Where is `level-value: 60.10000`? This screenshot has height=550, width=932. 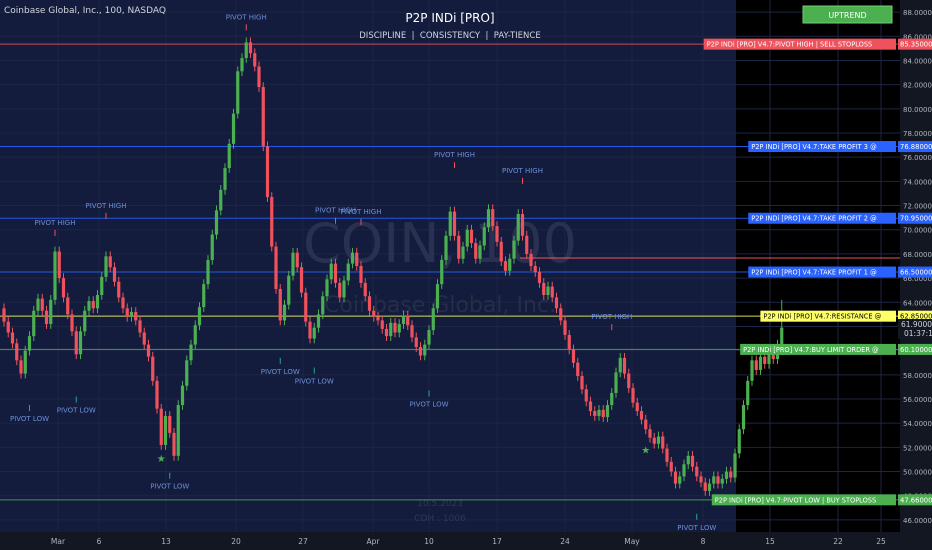
level-value: 60.10000 is located at coordinates (916, 350).